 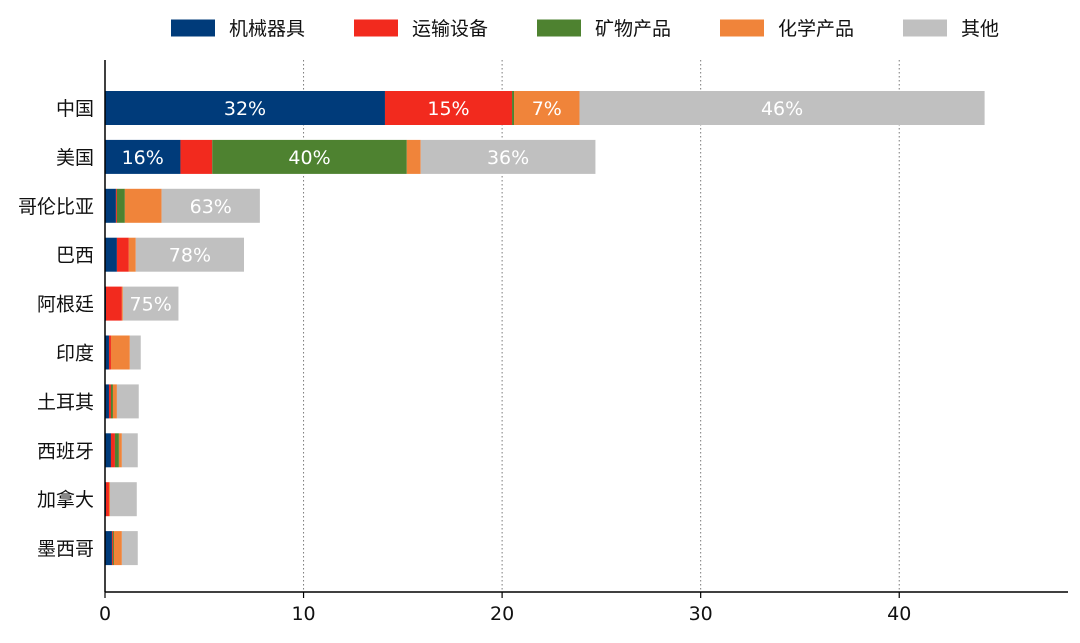 I want to click on y-tick-label: 加拿大, so click(x=65, y=499).